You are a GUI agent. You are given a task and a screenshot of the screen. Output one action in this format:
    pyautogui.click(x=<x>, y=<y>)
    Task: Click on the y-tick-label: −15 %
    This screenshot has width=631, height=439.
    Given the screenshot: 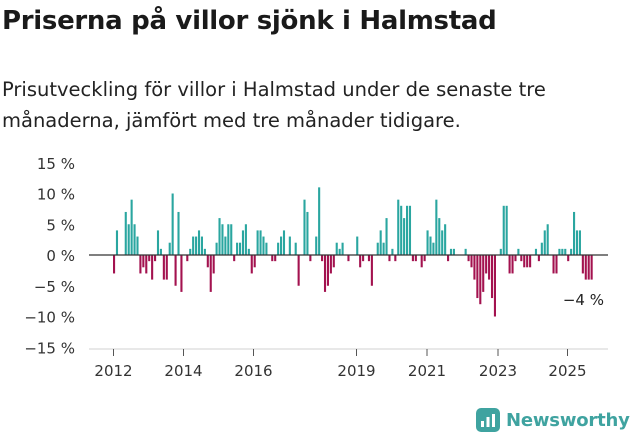 What is the action you would take?
    pyautogui.click(x=49, y=348)
    